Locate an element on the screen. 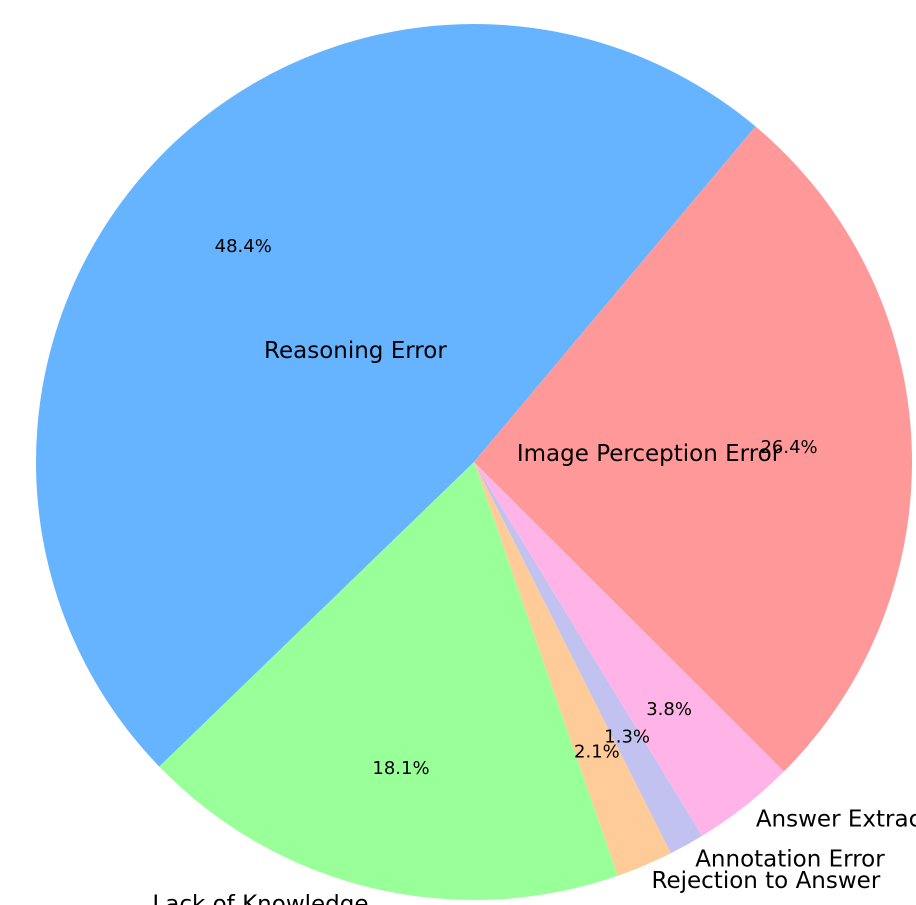  label-reasoning-error: Reasoning Error is located at coordinates (355, 351).